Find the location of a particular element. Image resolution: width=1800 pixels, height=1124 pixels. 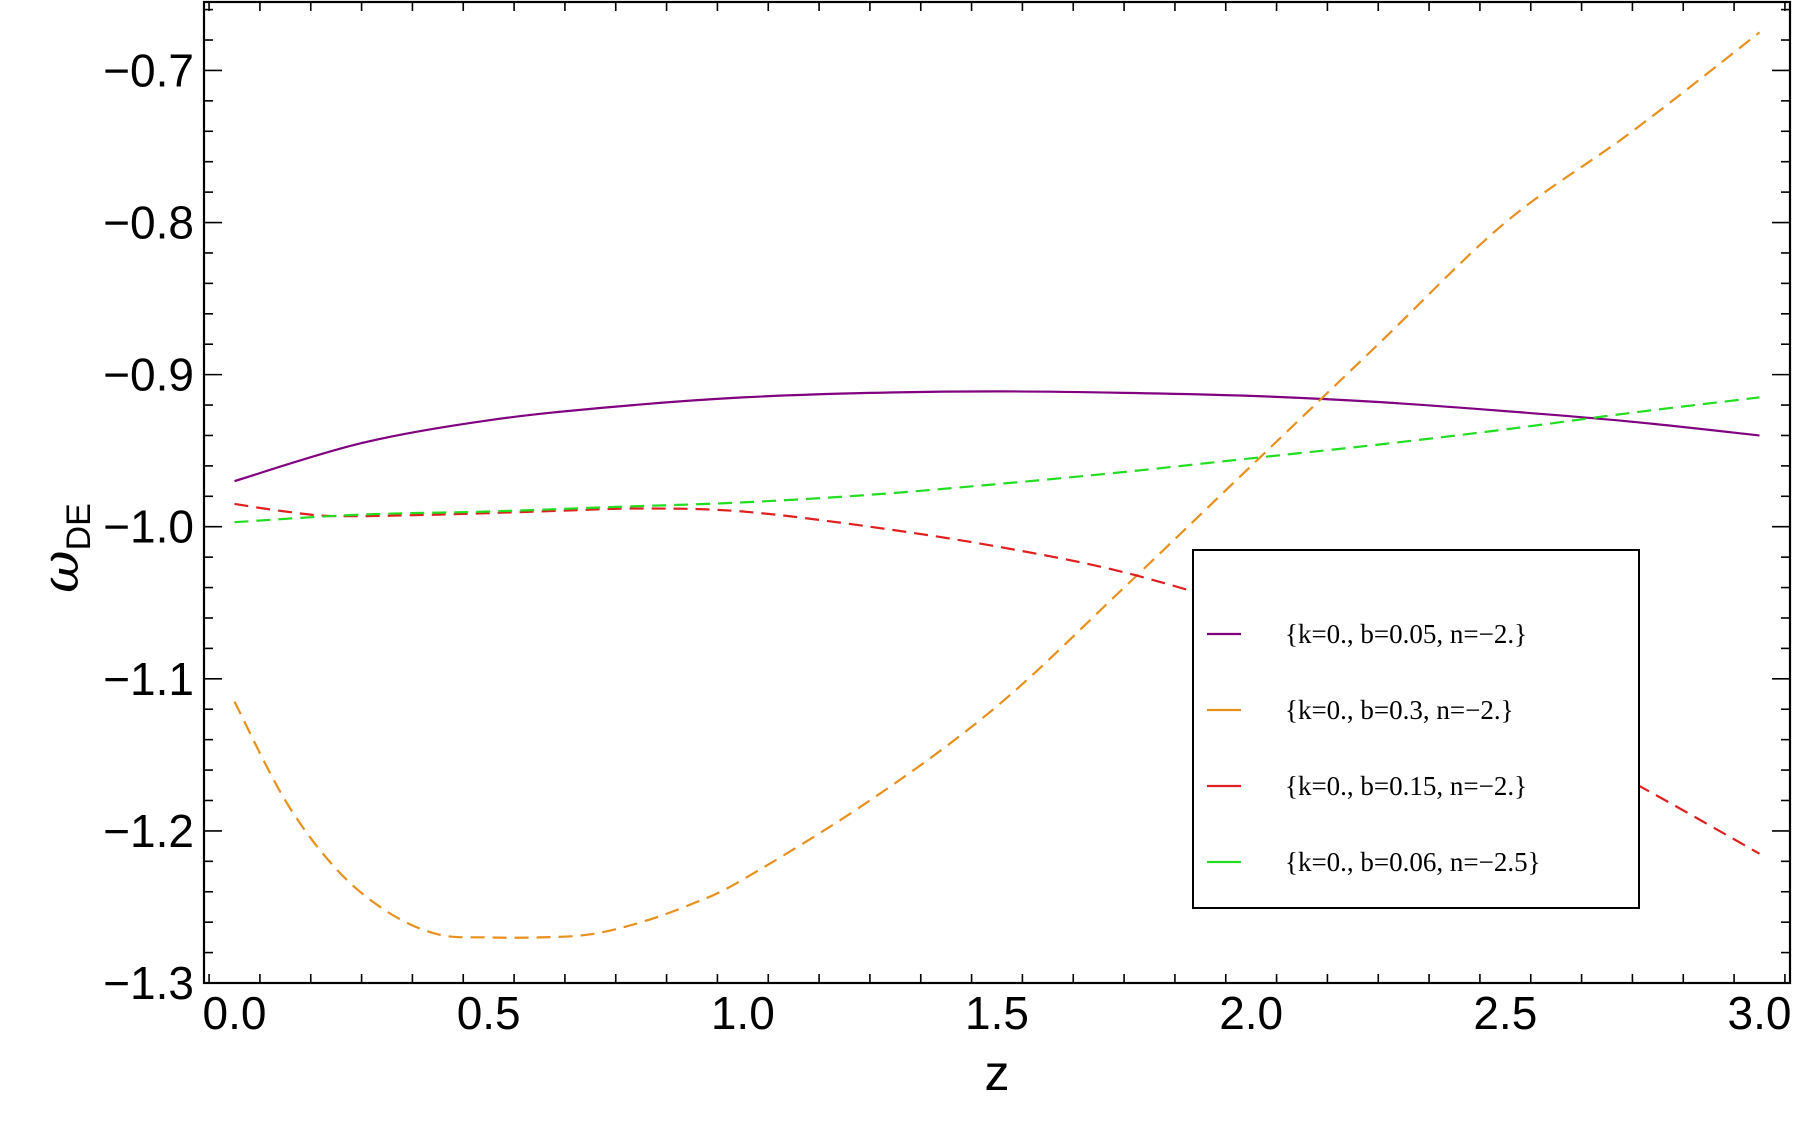

y-tick-label: −1.1 is located at coordinates (148, 679).